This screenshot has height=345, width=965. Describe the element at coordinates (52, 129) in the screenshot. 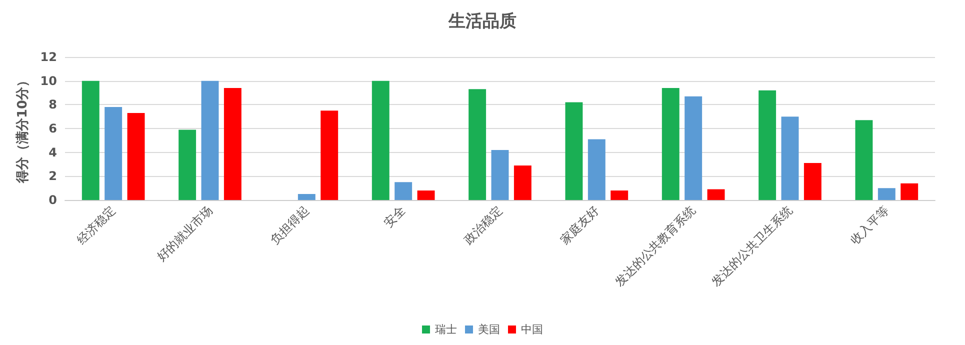

I see `y-tick-label: 6` at that location.